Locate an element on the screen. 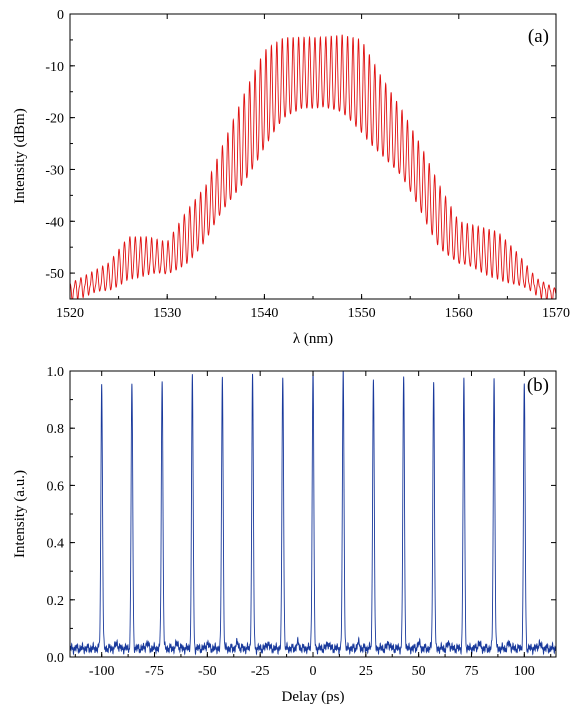  x-tick-label: 100 is located at coordinates (524, 671).